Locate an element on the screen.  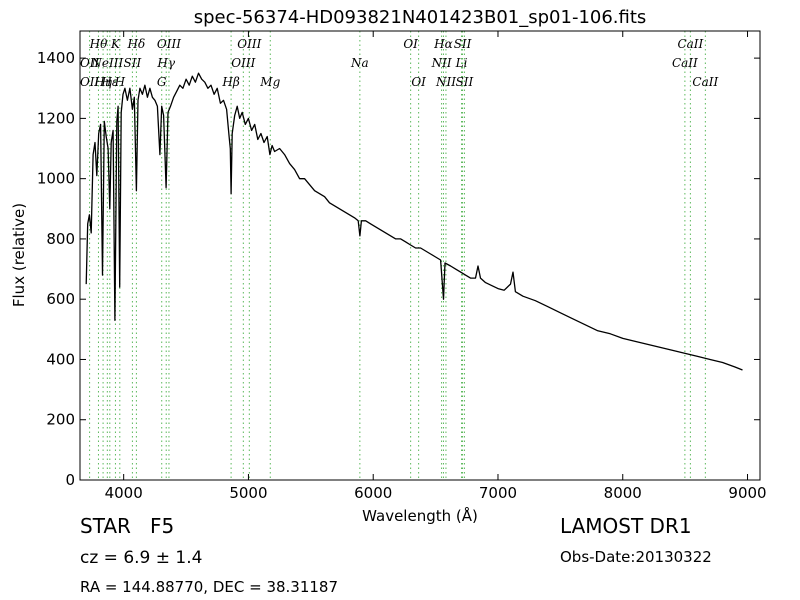
line-label: Hθ is located at coordinates (98, 44).